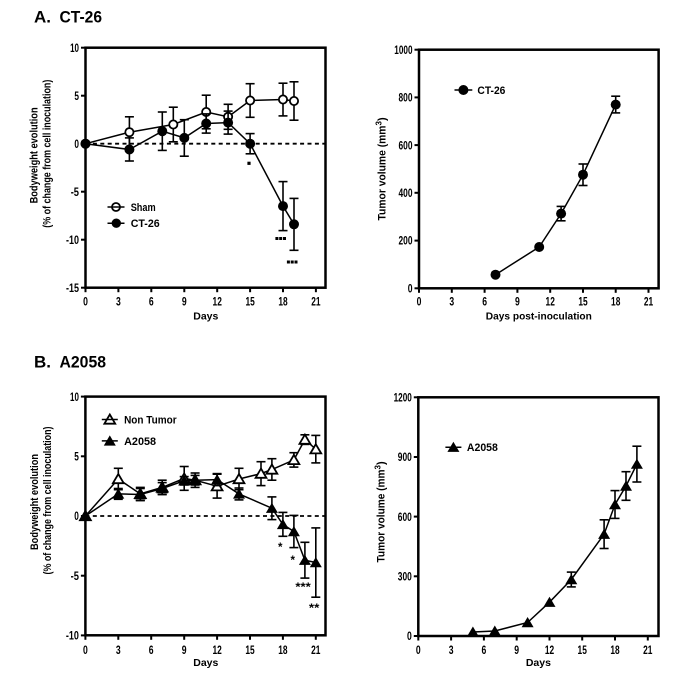 The image size is (674, 692). What do you see at coordinates (539, 317) in the screenshot?
I see `svg-text: Days post-inoculation` at bounding box center [539, 317].